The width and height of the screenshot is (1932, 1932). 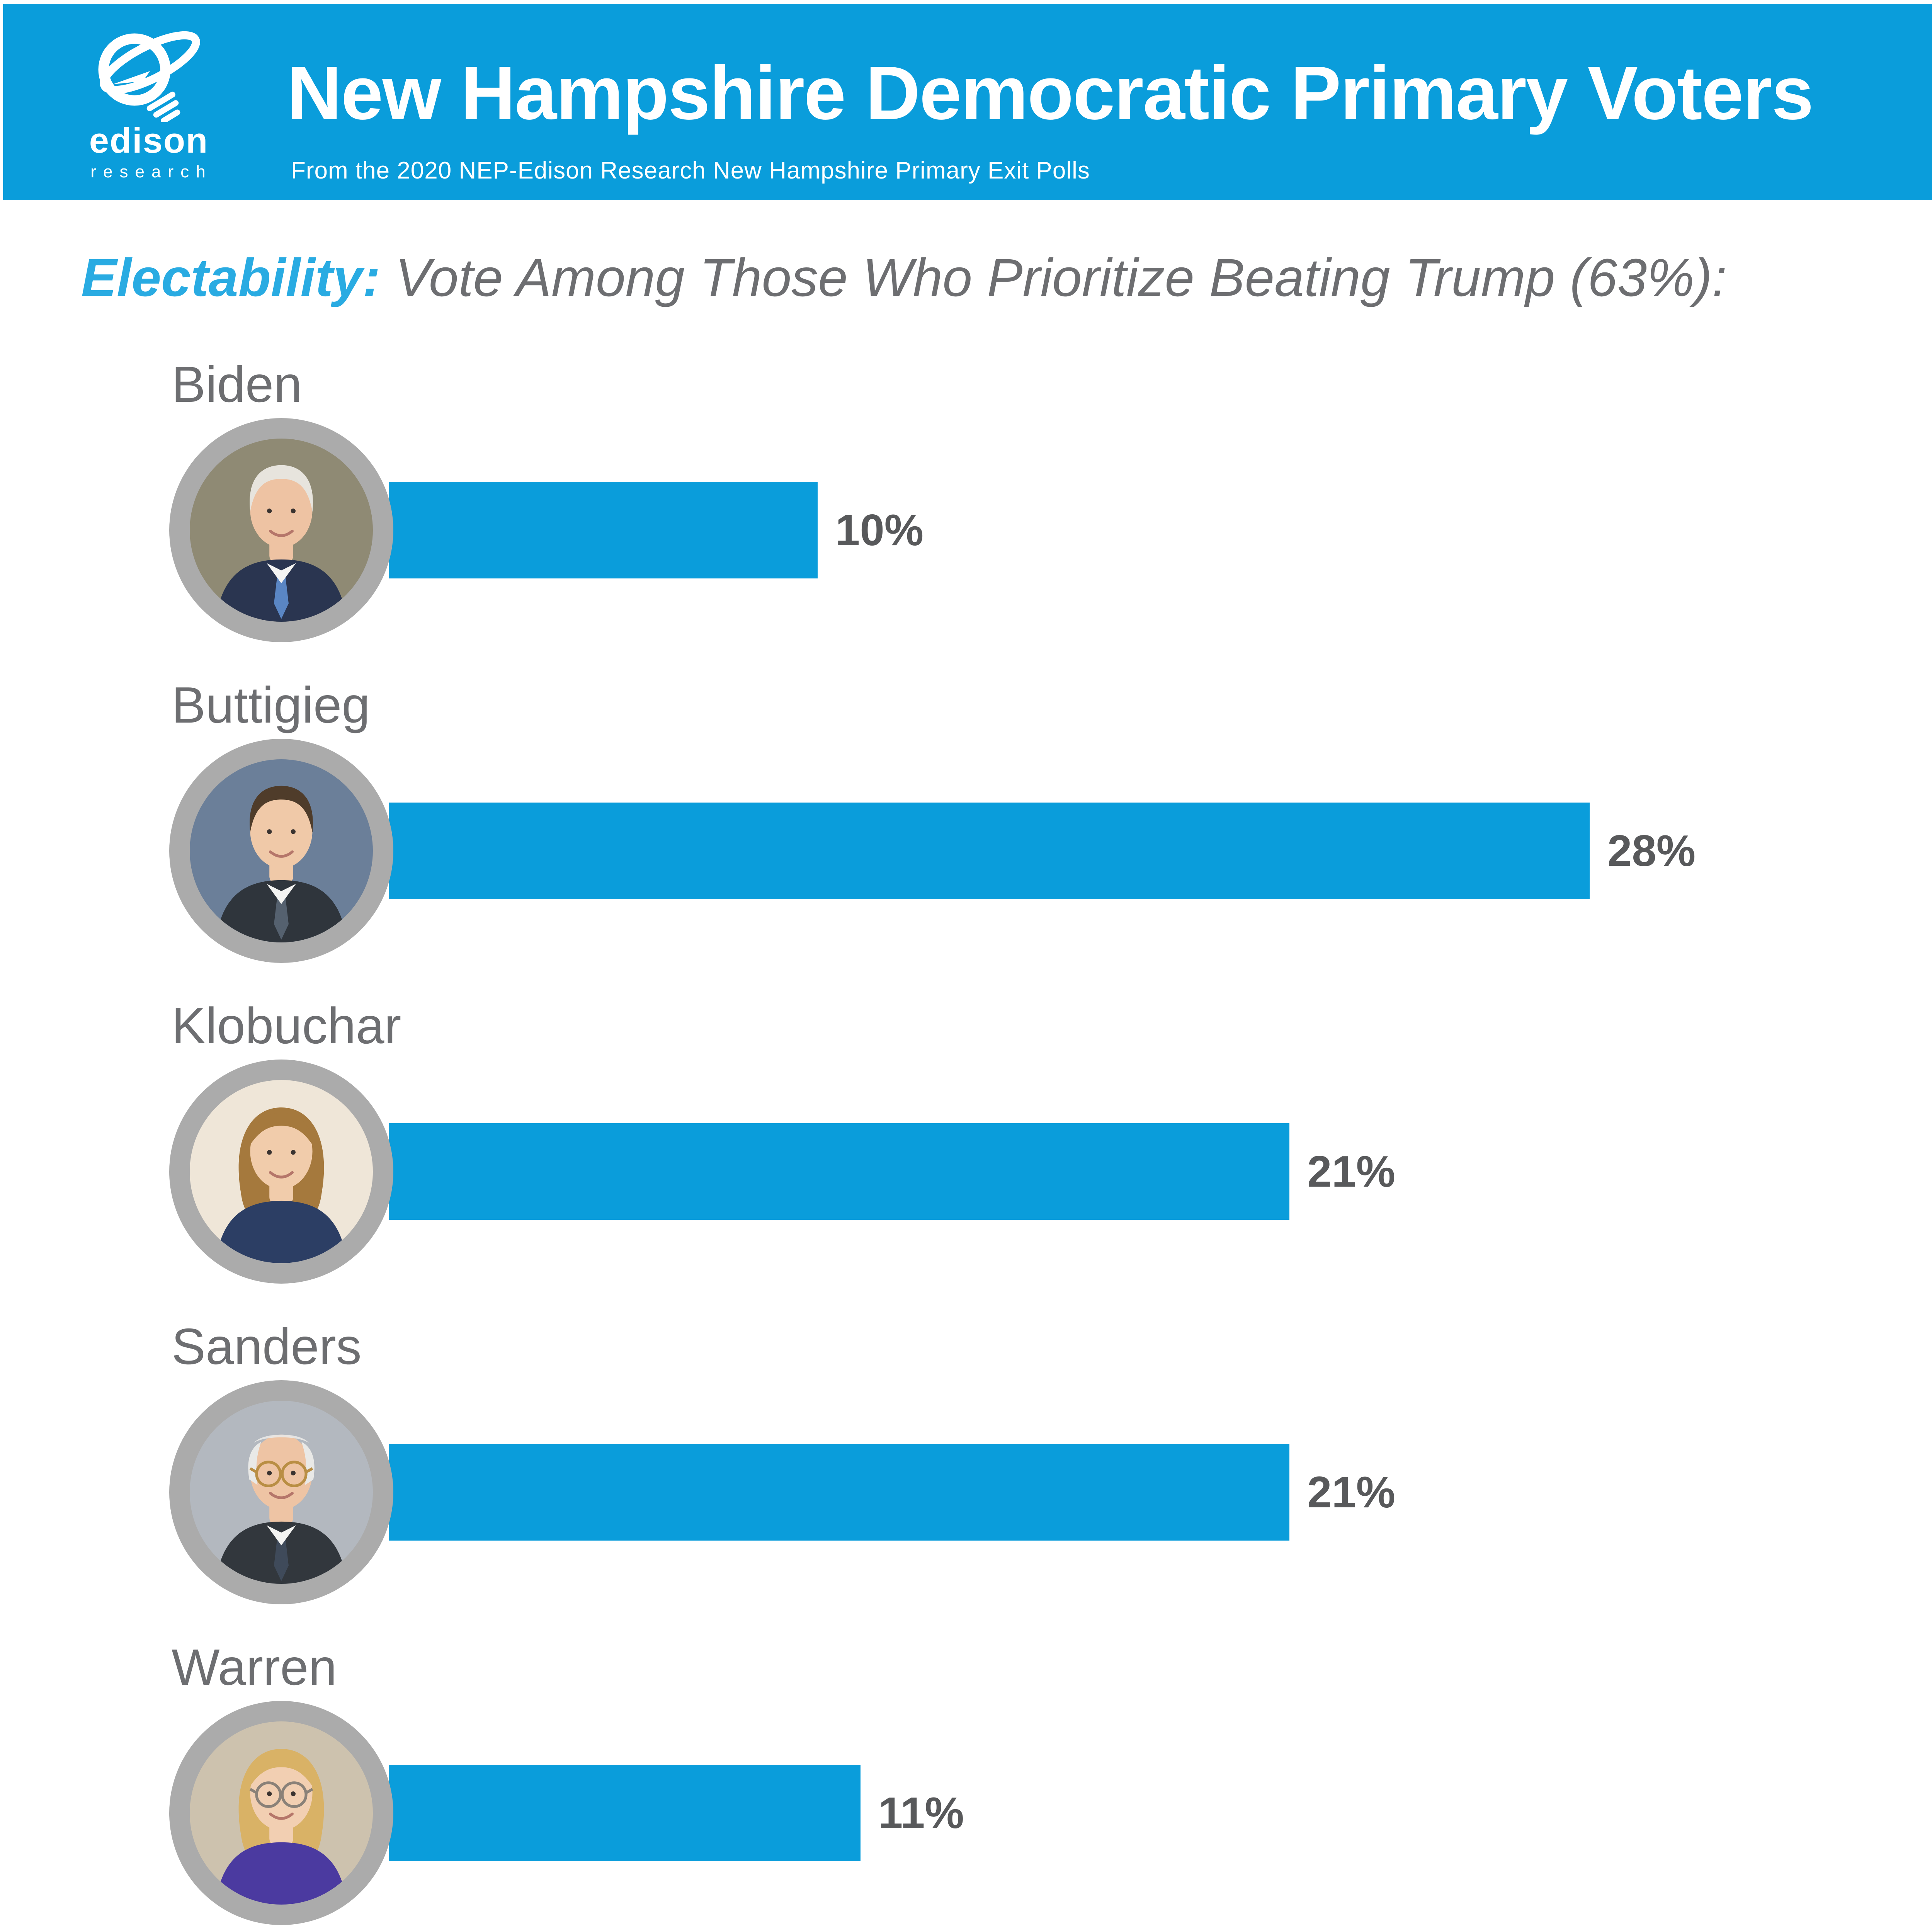 I want to click on candidate-name-label: Sanders, so click(x=267, y=1347).